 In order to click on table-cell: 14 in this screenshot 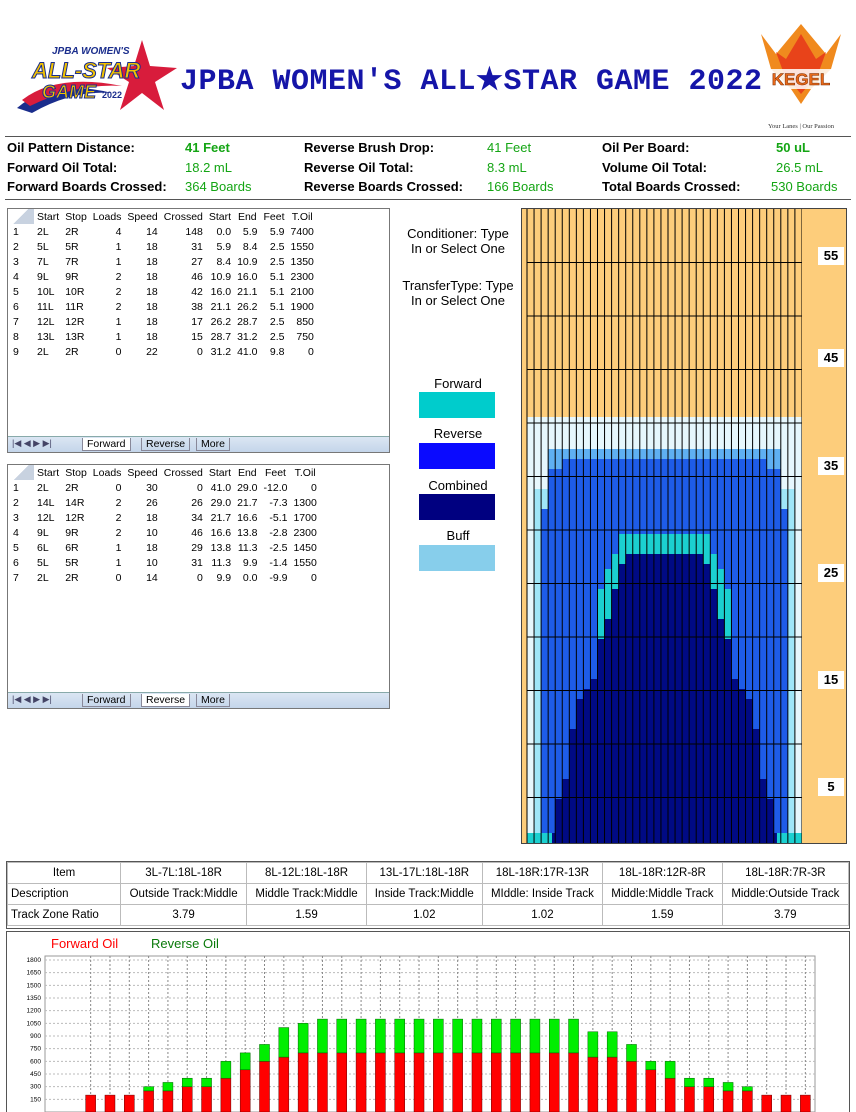, I will do `click(152, 577)`.